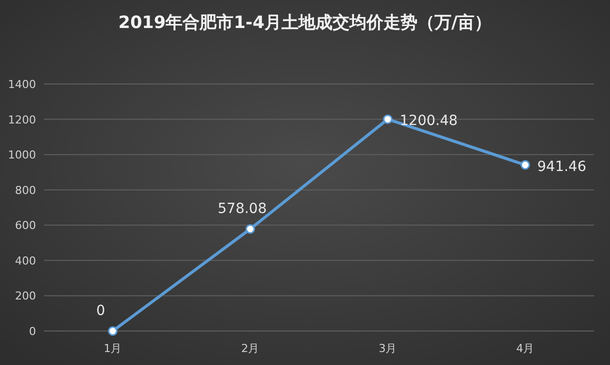 The image size is (610, 365). What do you see at coordinates (525, 348) in the screenshot?
I see `x-tick-label: 4月` at bounding box center [525, 348].